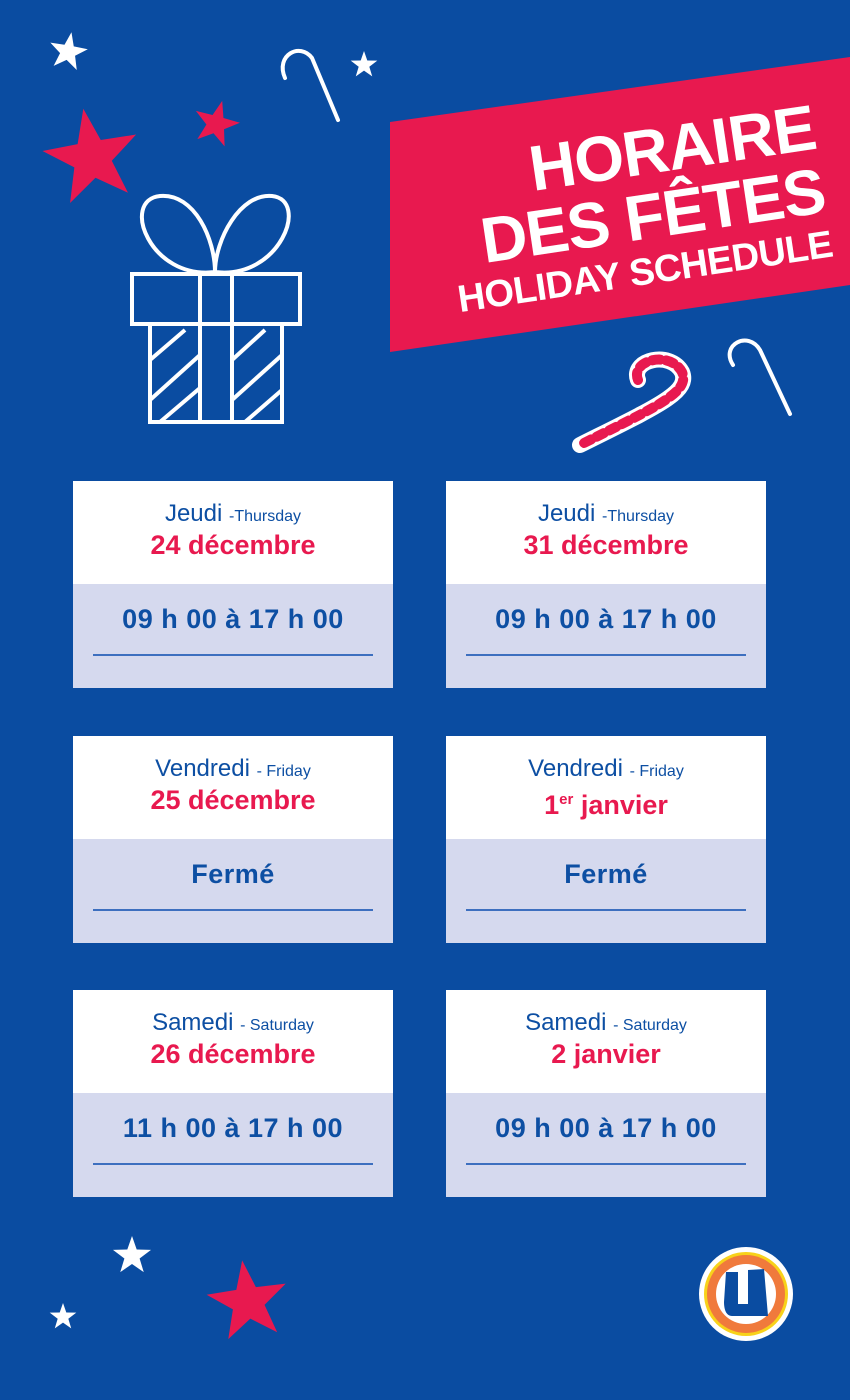 The image size is (850, 1400). Describe the element at coordinates (620, 204) in the screenshot. I see `title-banner` at that location.